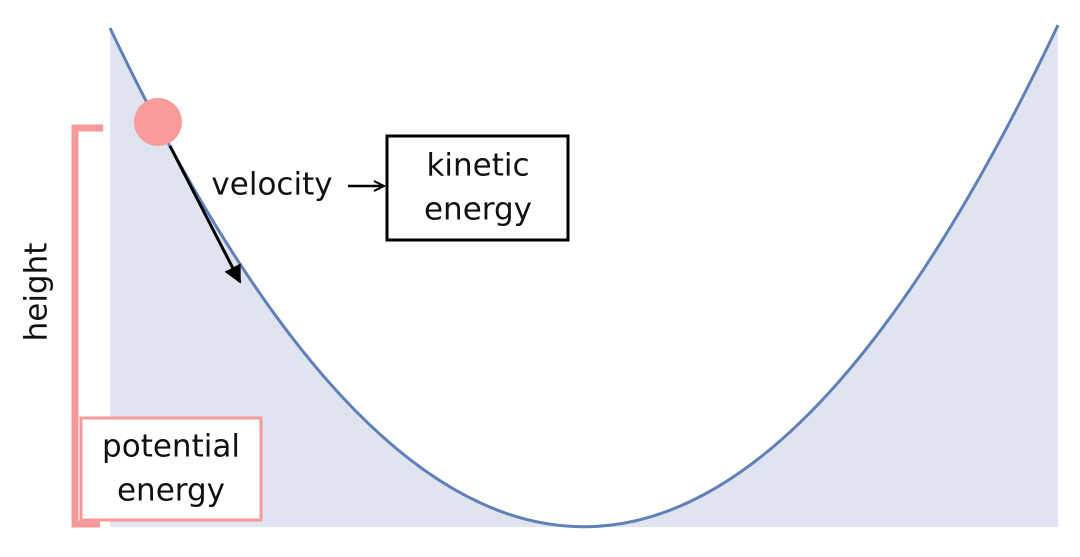  Describe the element at coordinates (171, 447) in the screenshot. I see `potential-label-line: potential` at that location.